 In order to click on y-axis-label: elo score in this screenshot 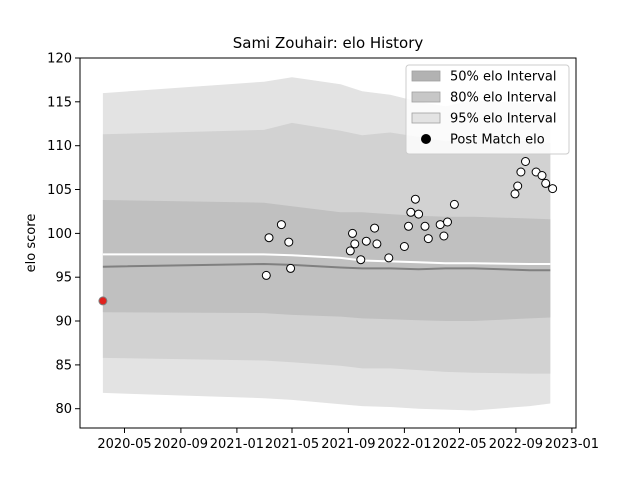, I will do `click(31, 243)`.